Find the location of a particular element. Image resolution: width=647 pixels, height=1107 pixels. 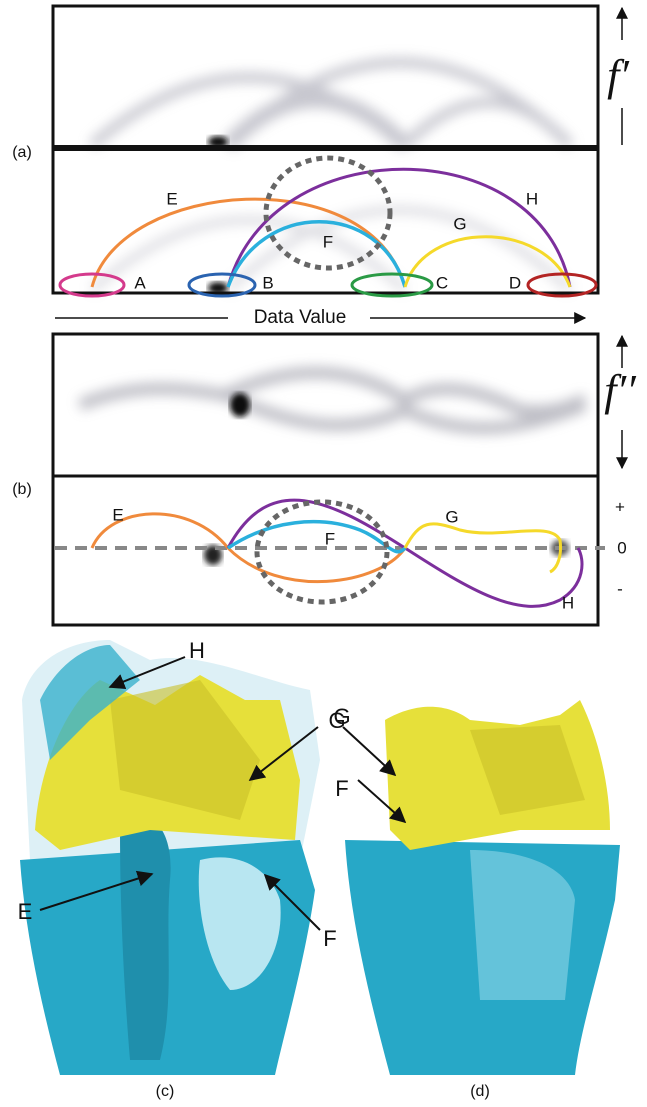

arc-h is located at coordinates (399, 227).